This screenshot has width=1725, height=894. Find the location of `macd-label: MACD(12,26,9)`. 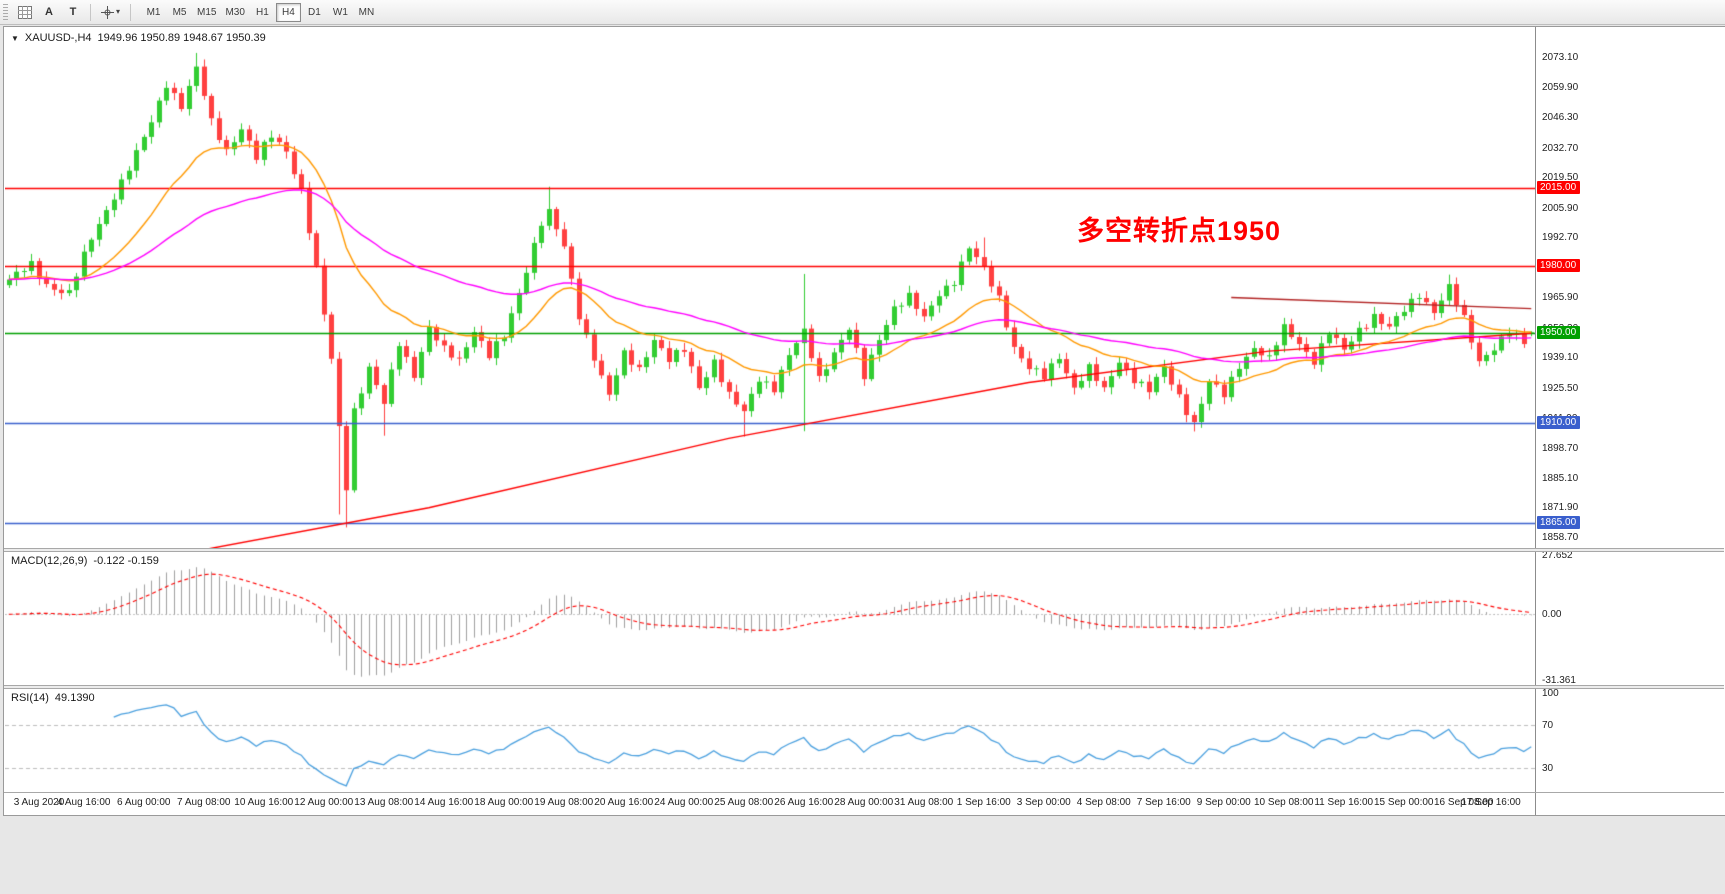

macd-label: MACD(12,26,9) is located at coordinates (49, 561).